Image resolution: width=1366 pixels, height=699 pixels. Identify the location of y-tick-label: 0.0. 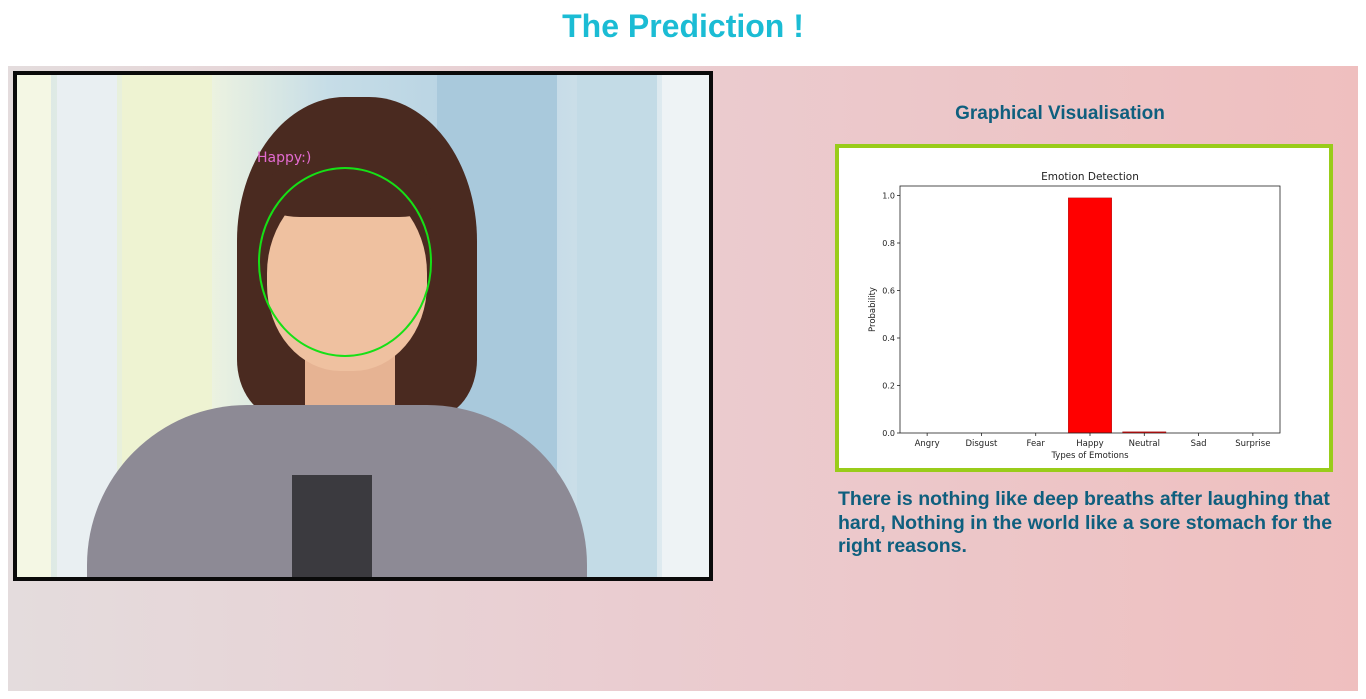
(888, 433).